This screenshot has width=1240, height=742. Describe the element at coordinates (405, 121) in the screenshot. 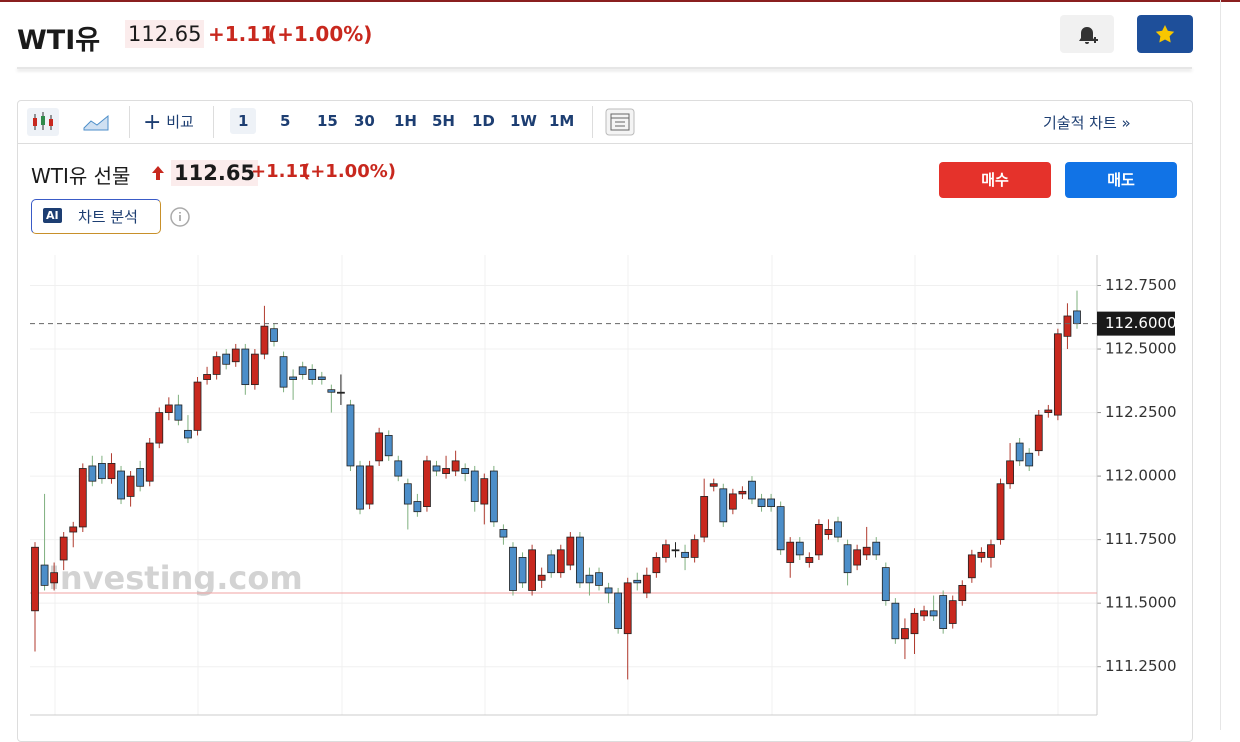

I see `interval-button: 1H` at that location.